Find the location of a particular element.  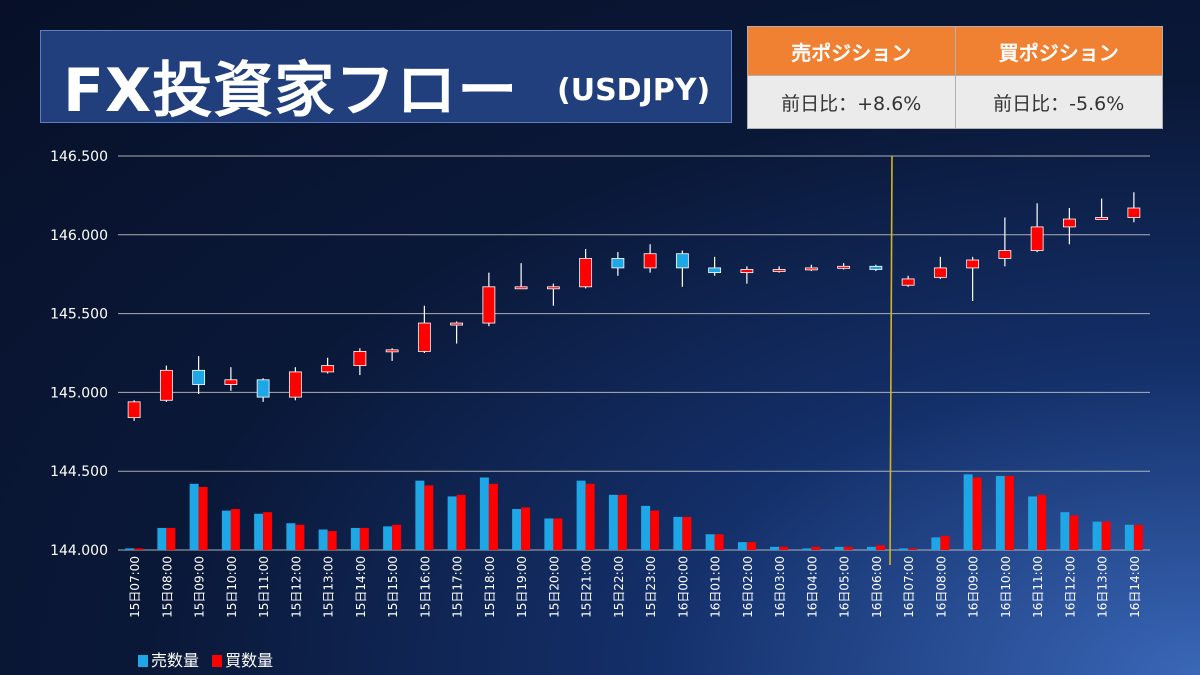

x-tick-label: 15日23:00 is located at coordinates (651, 587).